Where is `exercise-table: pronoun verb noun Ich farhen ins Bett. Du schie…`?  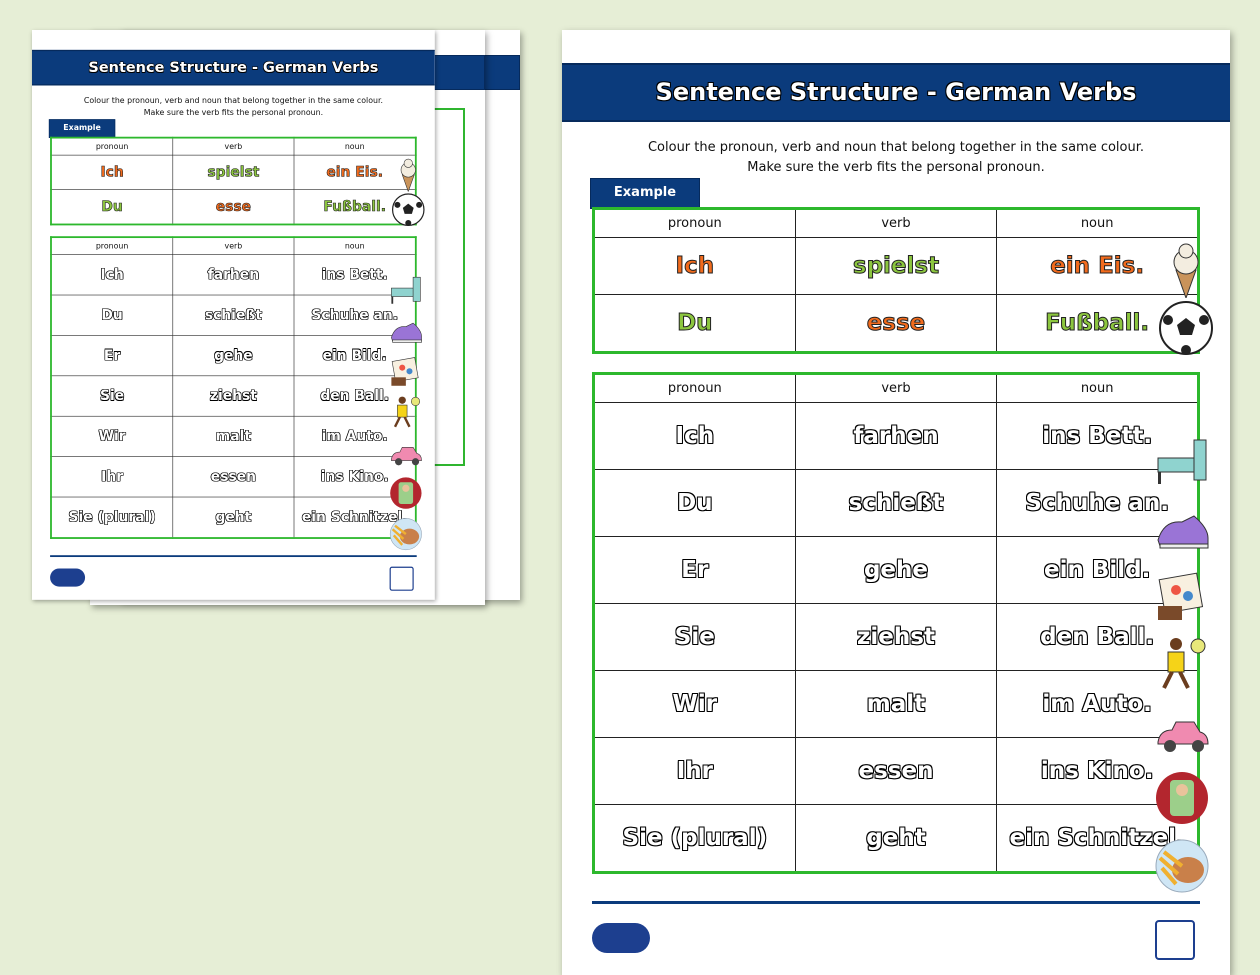
exercise-table: pronoun verb noun Ich farhen ins Bett. Du schie… is located at coordinates (233, 387).